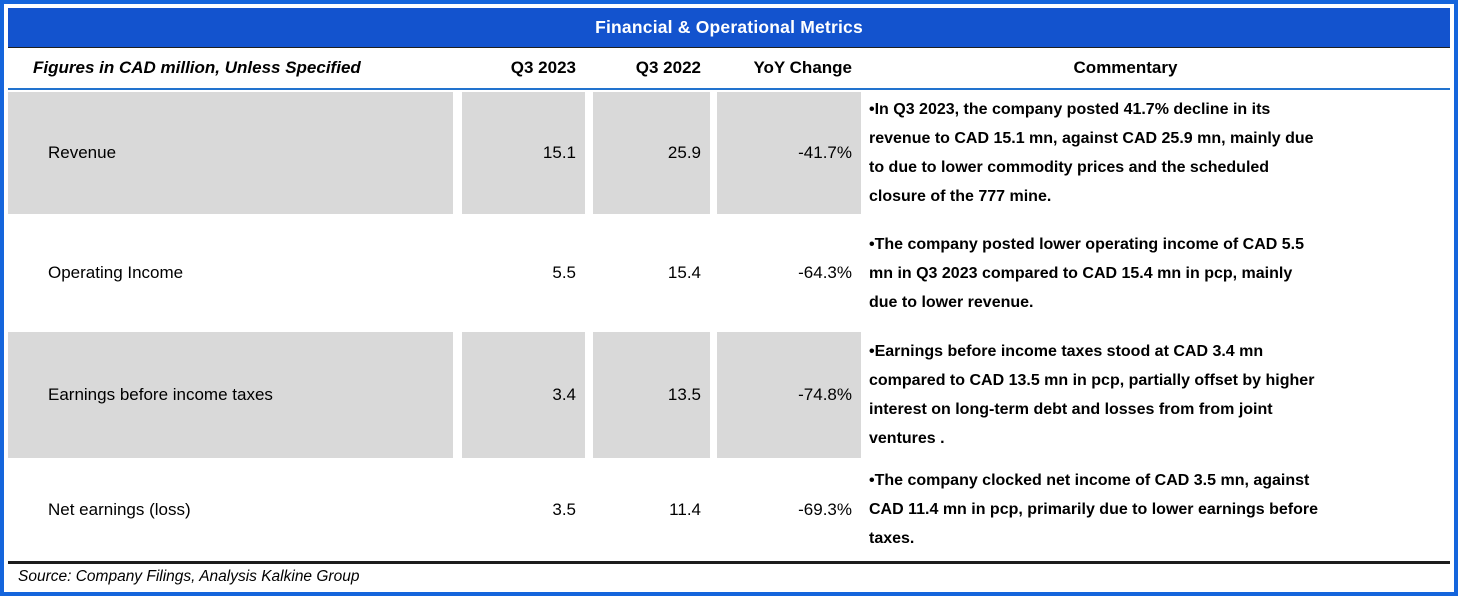 The height and width of the screenshot is (596, 1458). What do you see at coordinates (523, 153) in the screenshot?
I see `q3-2023-cell: 15.1` at bounding box center [523, 153].